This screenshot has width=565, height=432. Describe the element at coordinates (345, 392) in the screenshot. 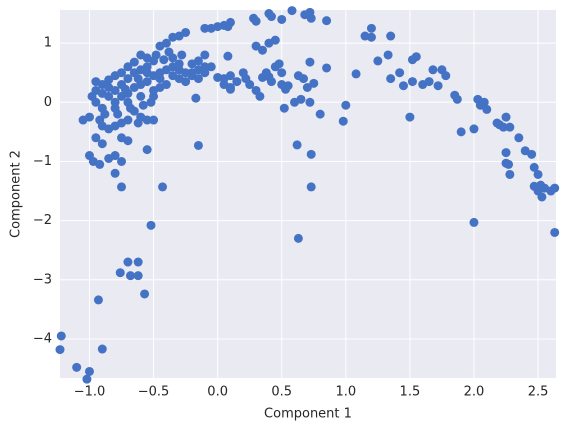

I see `x-tick-label: 1.0` at that location.